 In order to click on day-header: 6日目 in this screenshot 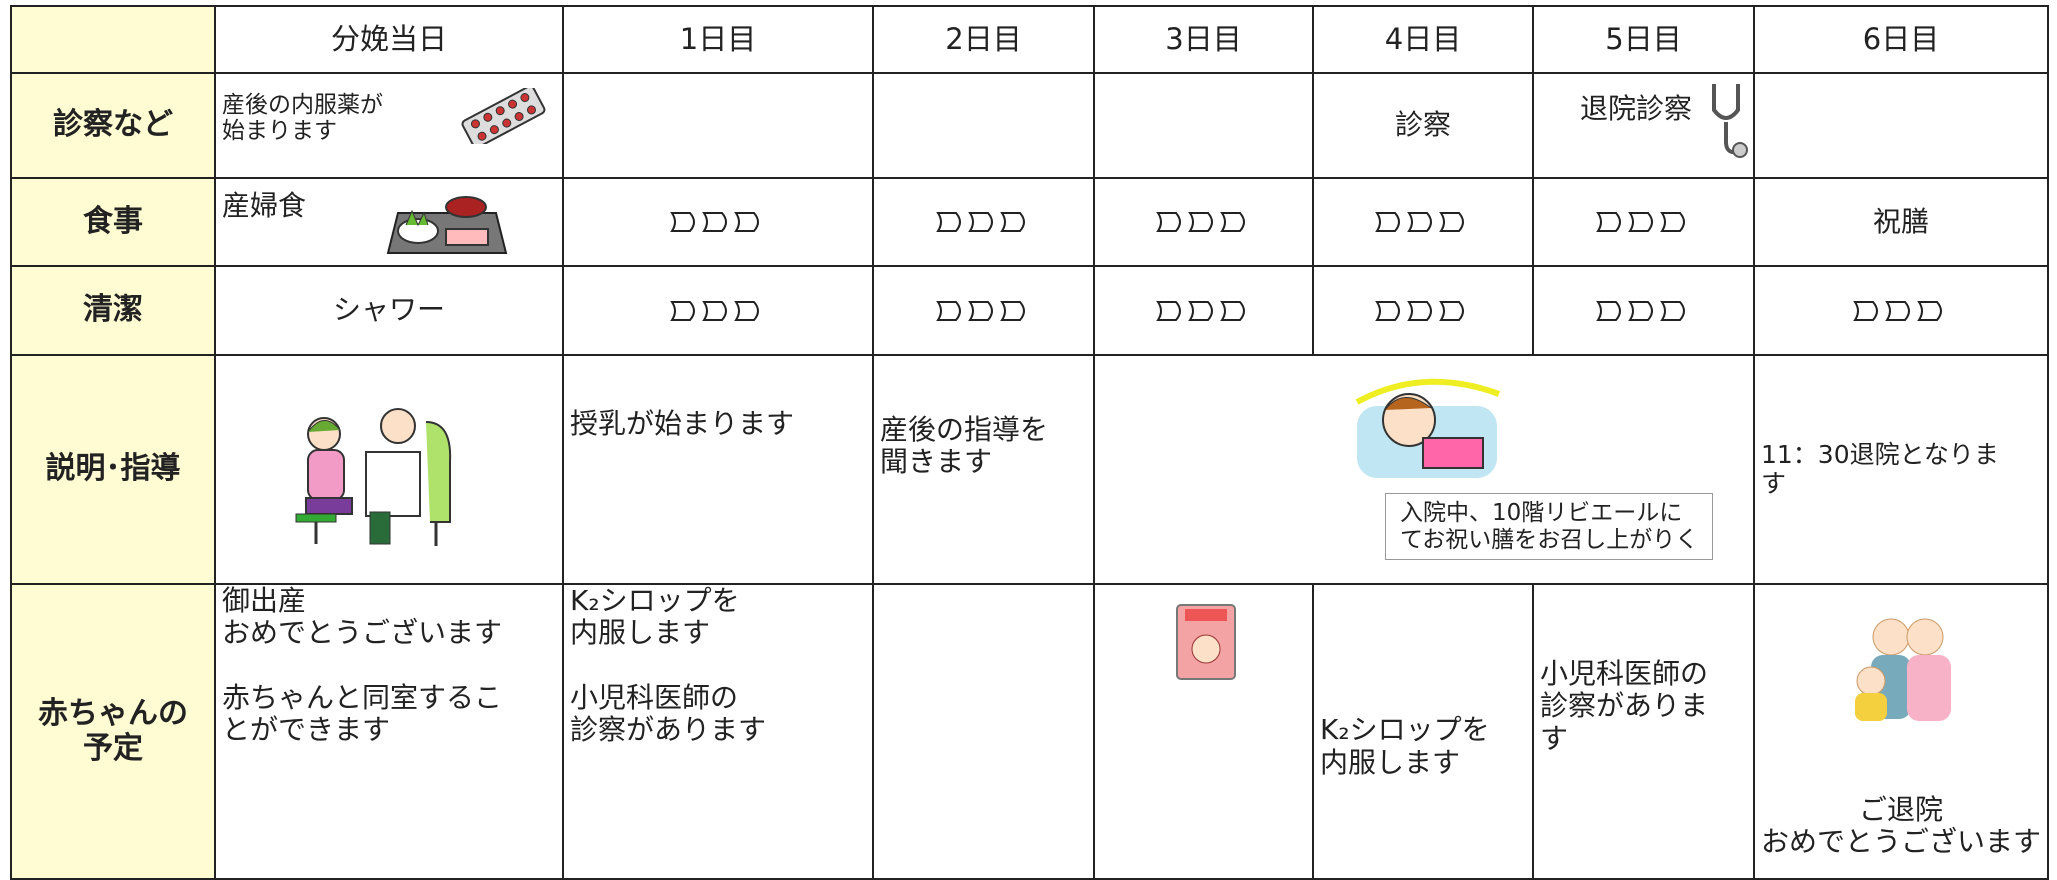, I will do `click(1901, 39)`.